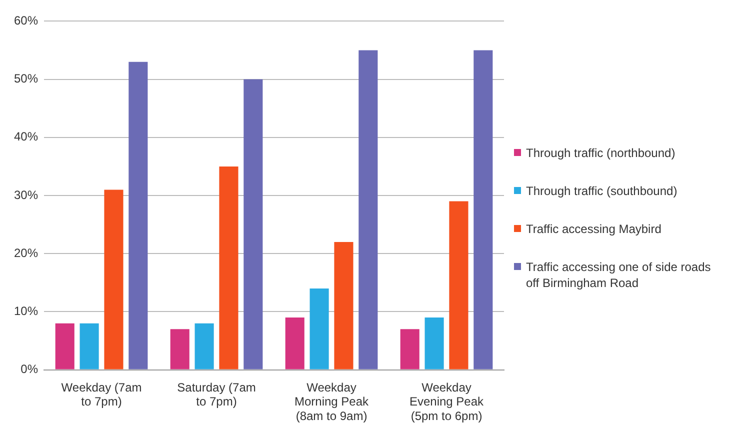 This screenshot has height=435, width=733. What do you see at coordinates (594, 228) in the screenshot?
I see `legend-label: Traffic accessing Maybird` at bounding box center [594, 228].